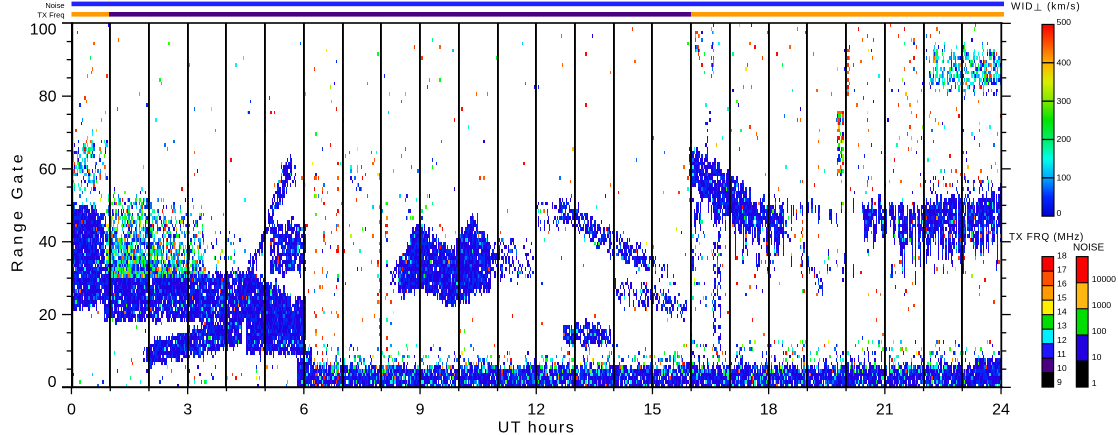 The width and height of the screenshot is (1118, 435). What do you see at coordinates (885, 410) in the screenshot?
I see `svg-text: 21` at bounding box center [885, 410].